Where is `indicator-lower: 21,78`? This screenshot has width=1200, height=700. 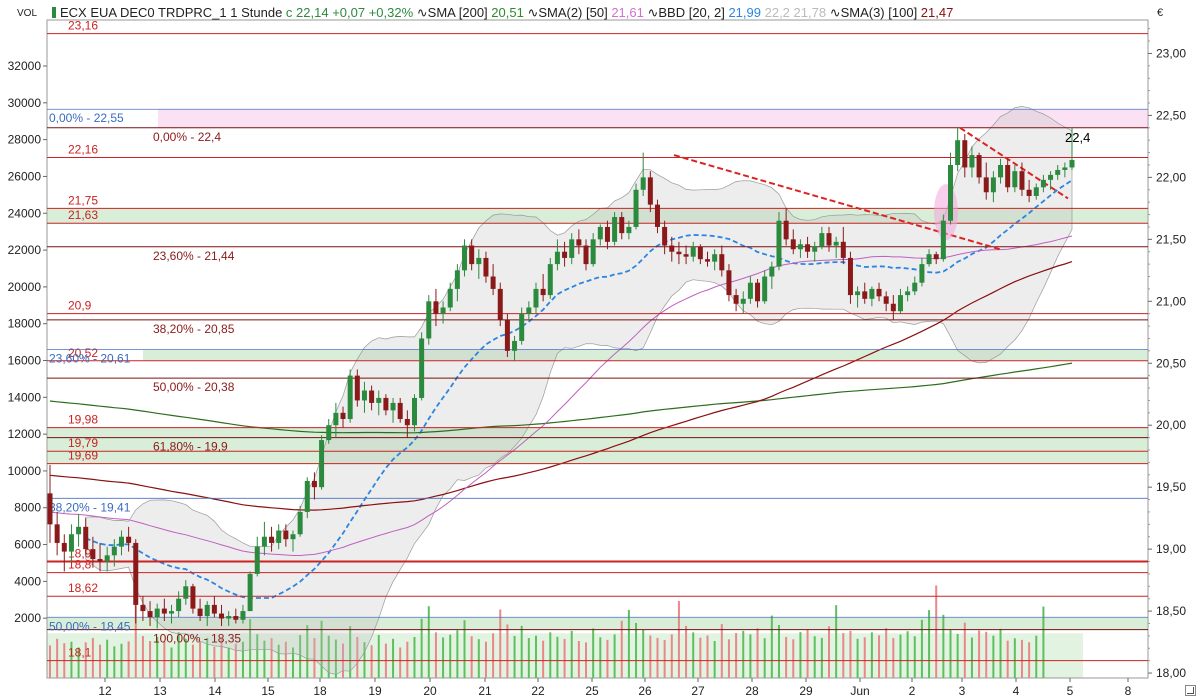 indicator-lower: 21,78 is located at coordinates (812, 12).